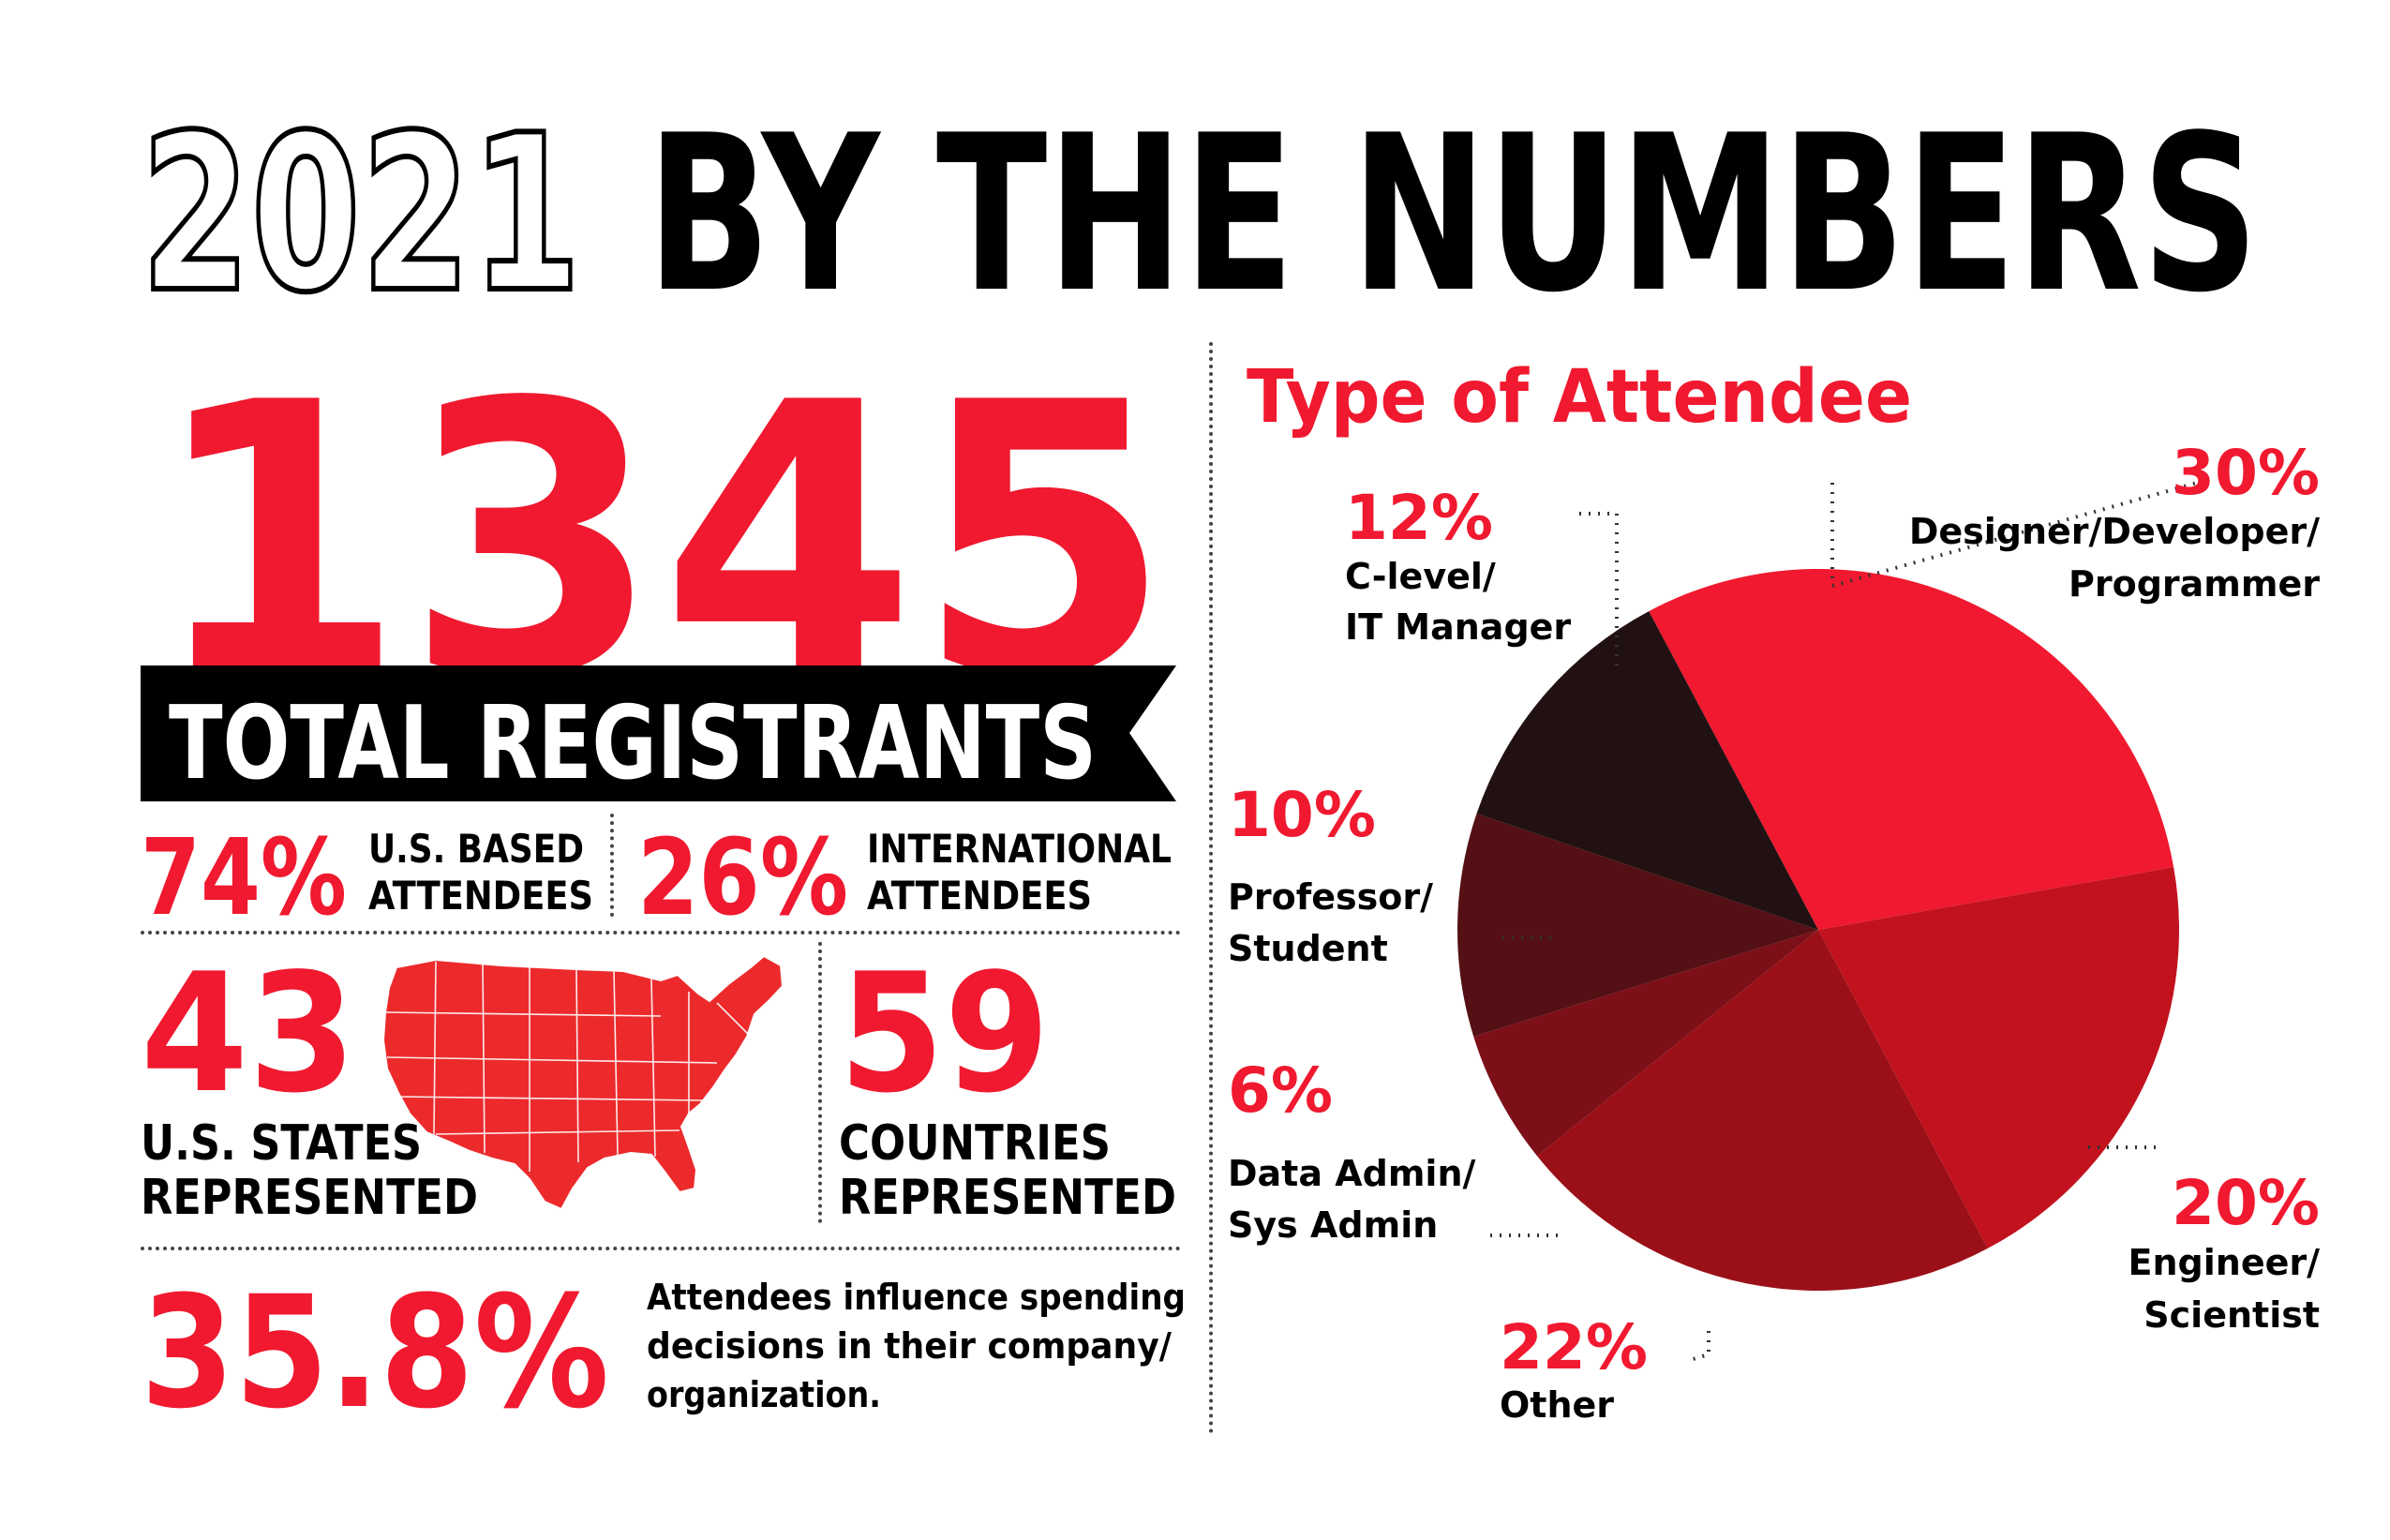 The width and height of the screenshot is (2390, 1540). I want to click on influence-line-3: organization., so click(764, 1395).